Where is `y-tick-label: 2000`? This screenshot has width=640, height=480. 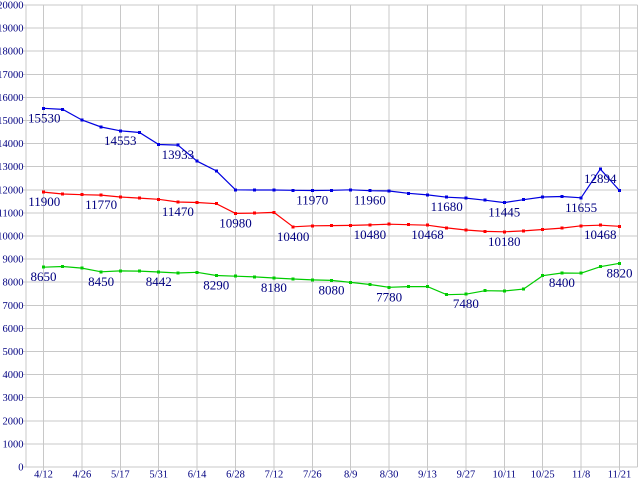
y-tick-label: 2000 is located at coordinates (13, 421).